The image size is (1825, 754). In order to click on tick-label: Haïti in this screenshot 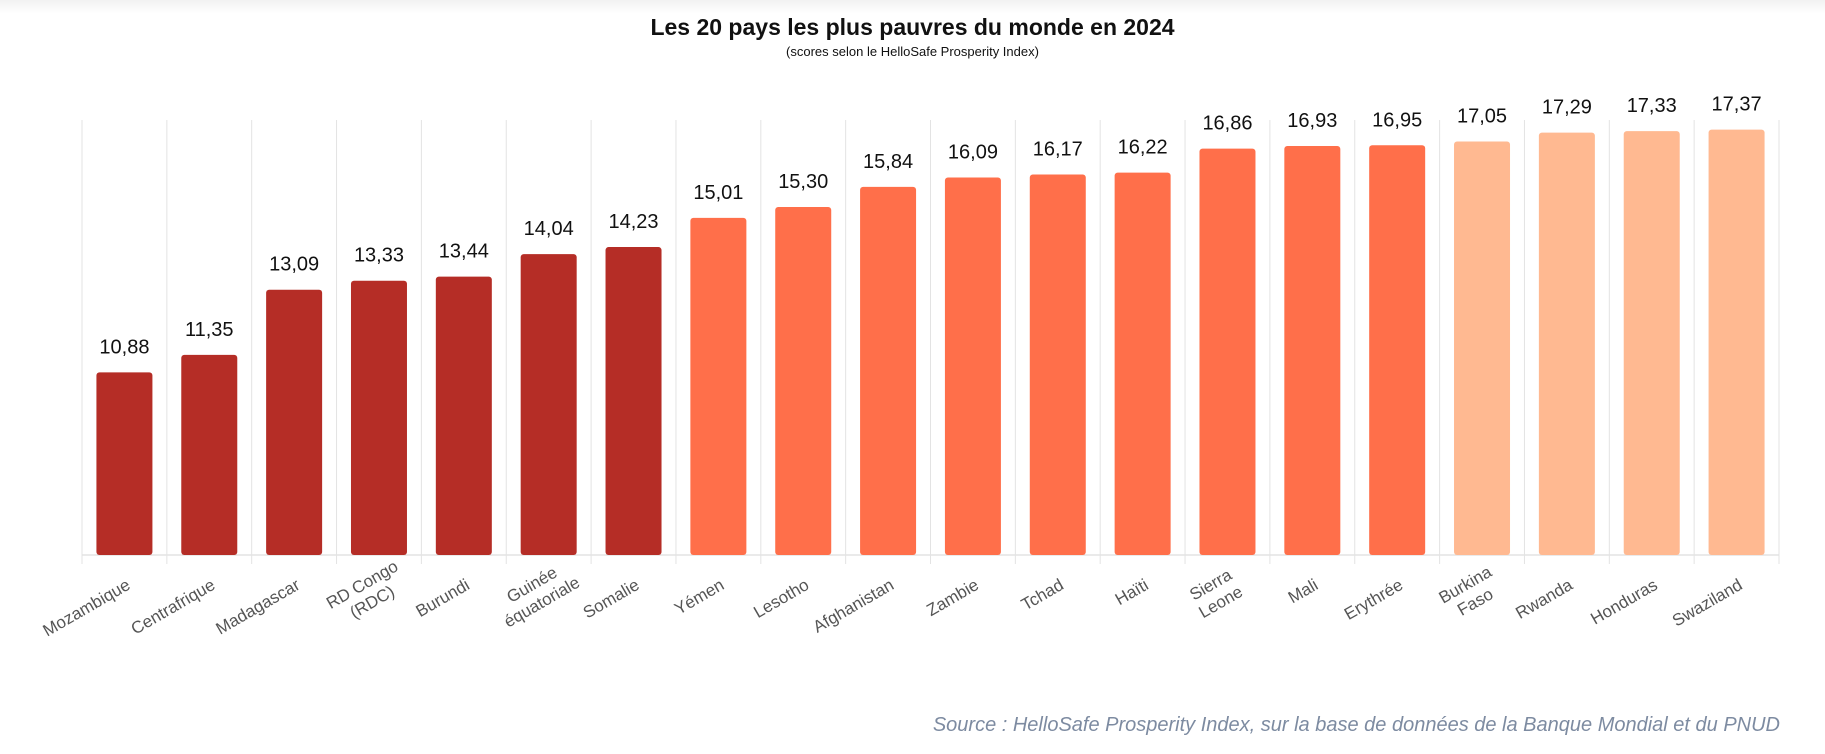, I will do `click(1132, 592)`.